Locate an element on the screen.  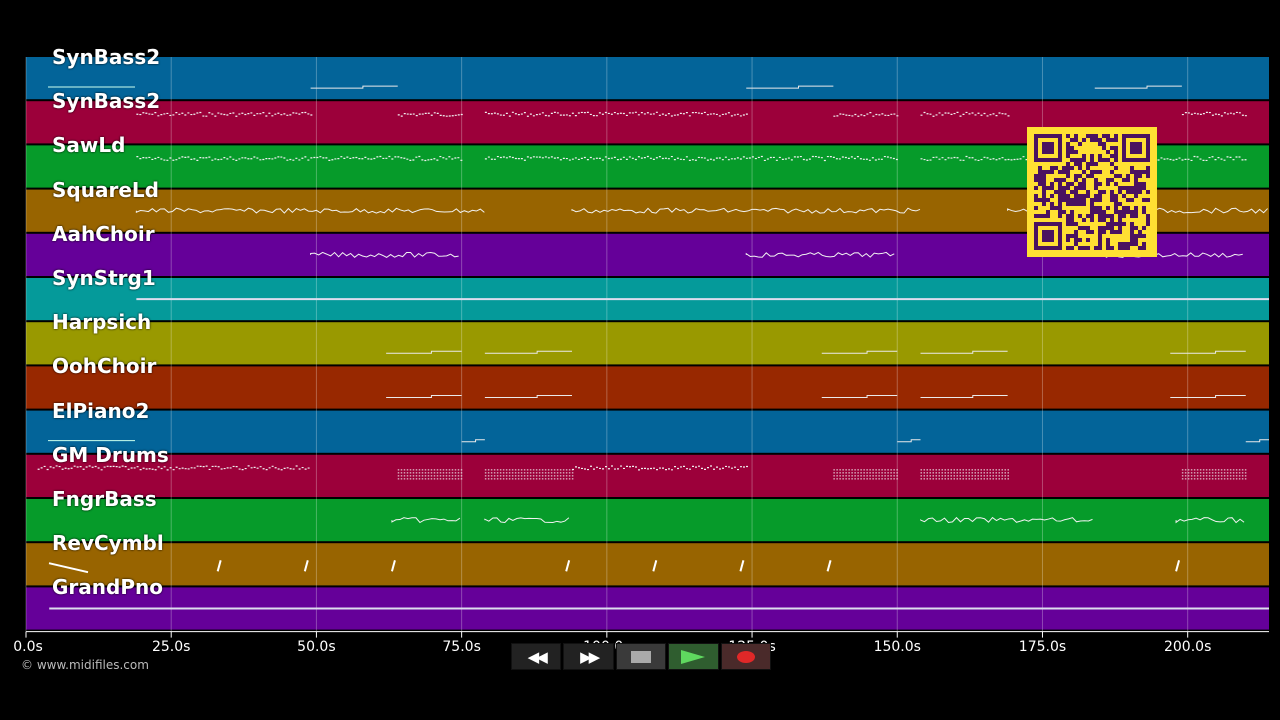
rewind-icon: ◀◀ is located at coordinates (537, 656).